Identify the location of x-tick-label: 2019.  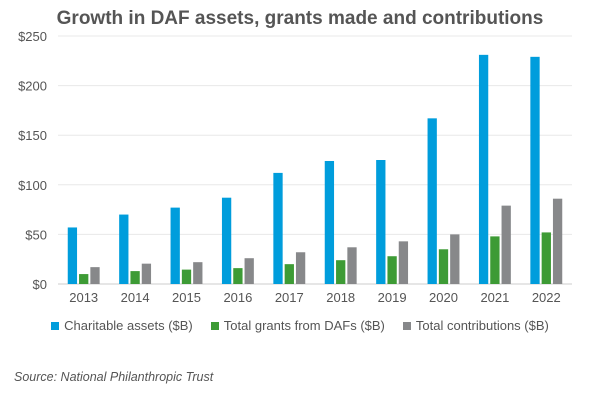
(392, 297).